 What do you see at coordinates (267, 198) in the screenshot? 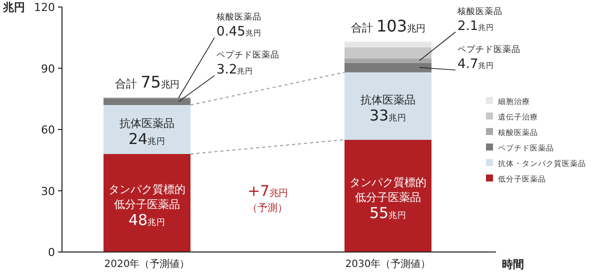
I see `annotation: +7兆円（予測）` at bounding box center [267, 198].